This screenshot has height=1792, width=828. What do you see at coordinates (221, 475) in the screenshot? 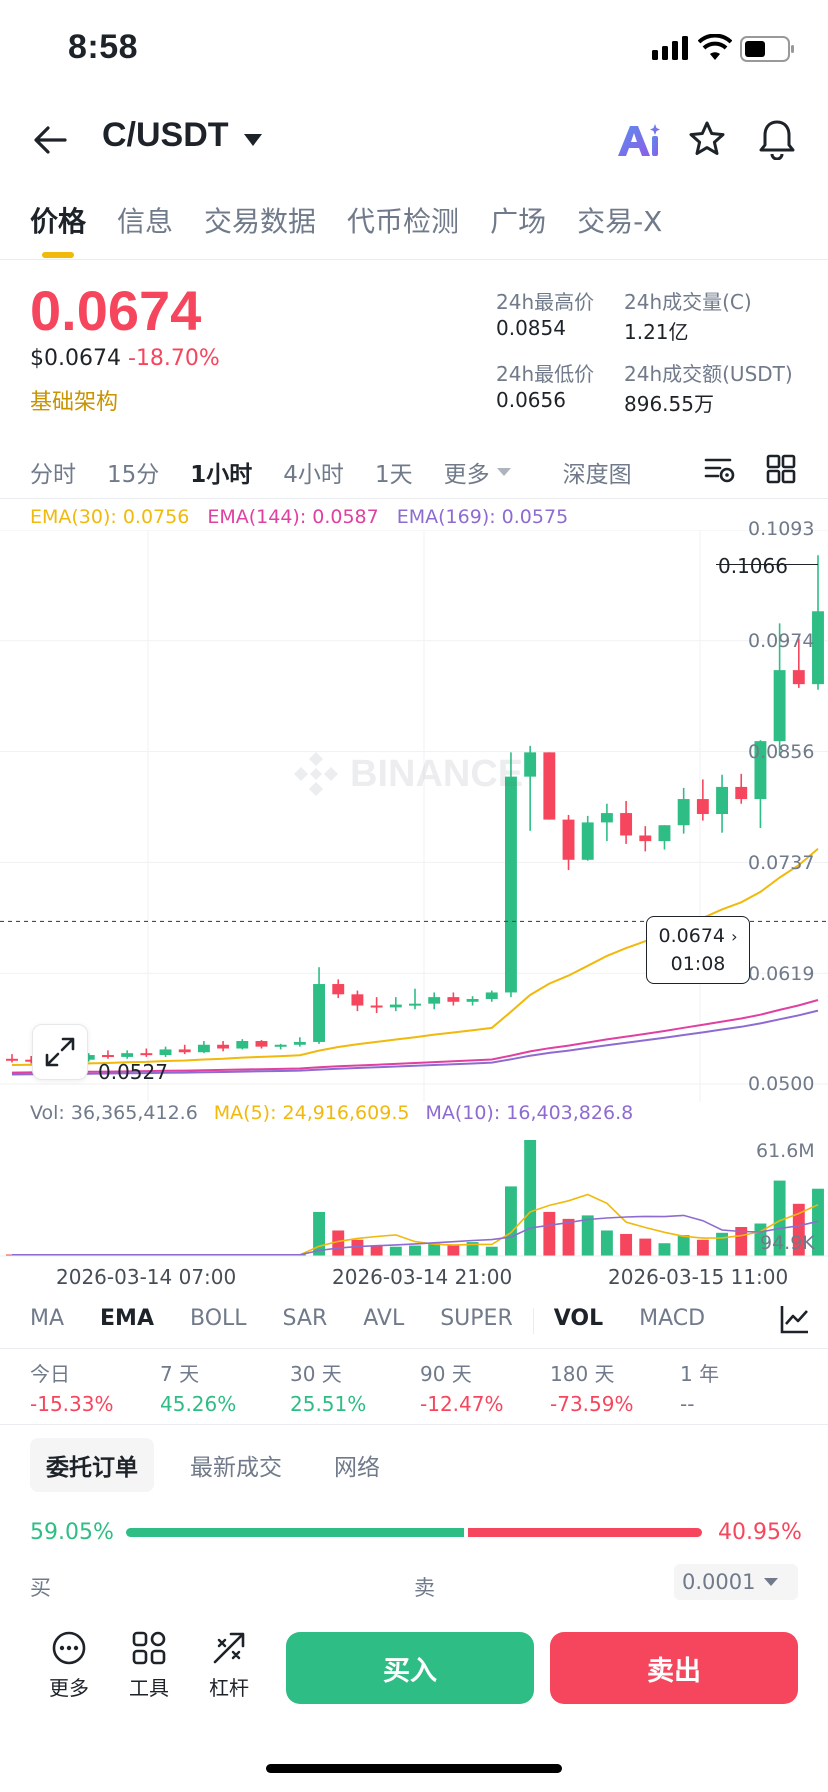
I see `interval-1h: 1小时` at bounding box center [221, 475].